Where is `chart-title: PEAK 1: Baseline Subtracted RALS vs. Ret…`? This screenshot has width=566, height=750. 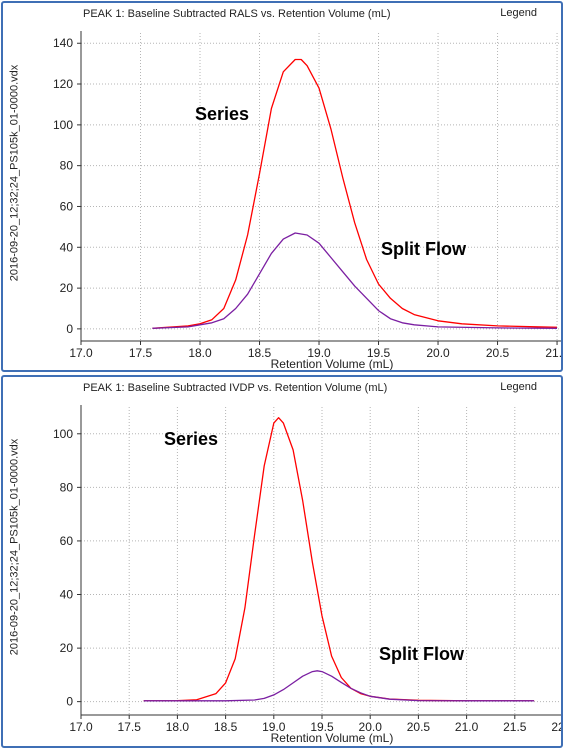 chart-title: PEAK 1: Baseline Subtracted RALS vs. Ret… is located at coordinates (237, 14).